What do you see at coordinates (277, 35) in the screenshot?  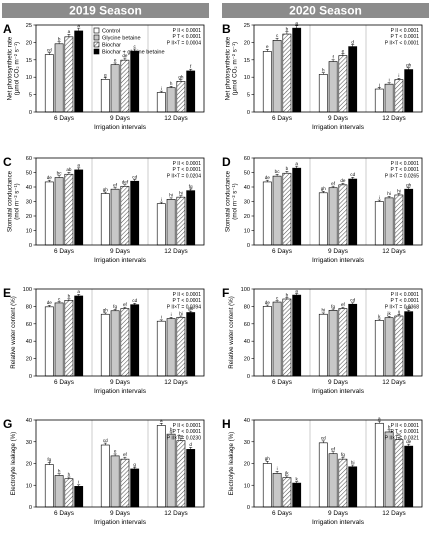 I see `significance-letter: c` at bounding box center [277, 35].